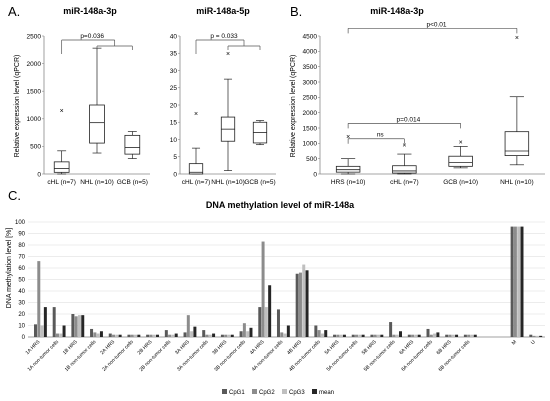 The width and height of the screenshot is (550, 401). What do you see at coordinates (257, 347) in the screenshot?
I see `x-tick-label: 4A HRS` at bounding box center [257, 347].